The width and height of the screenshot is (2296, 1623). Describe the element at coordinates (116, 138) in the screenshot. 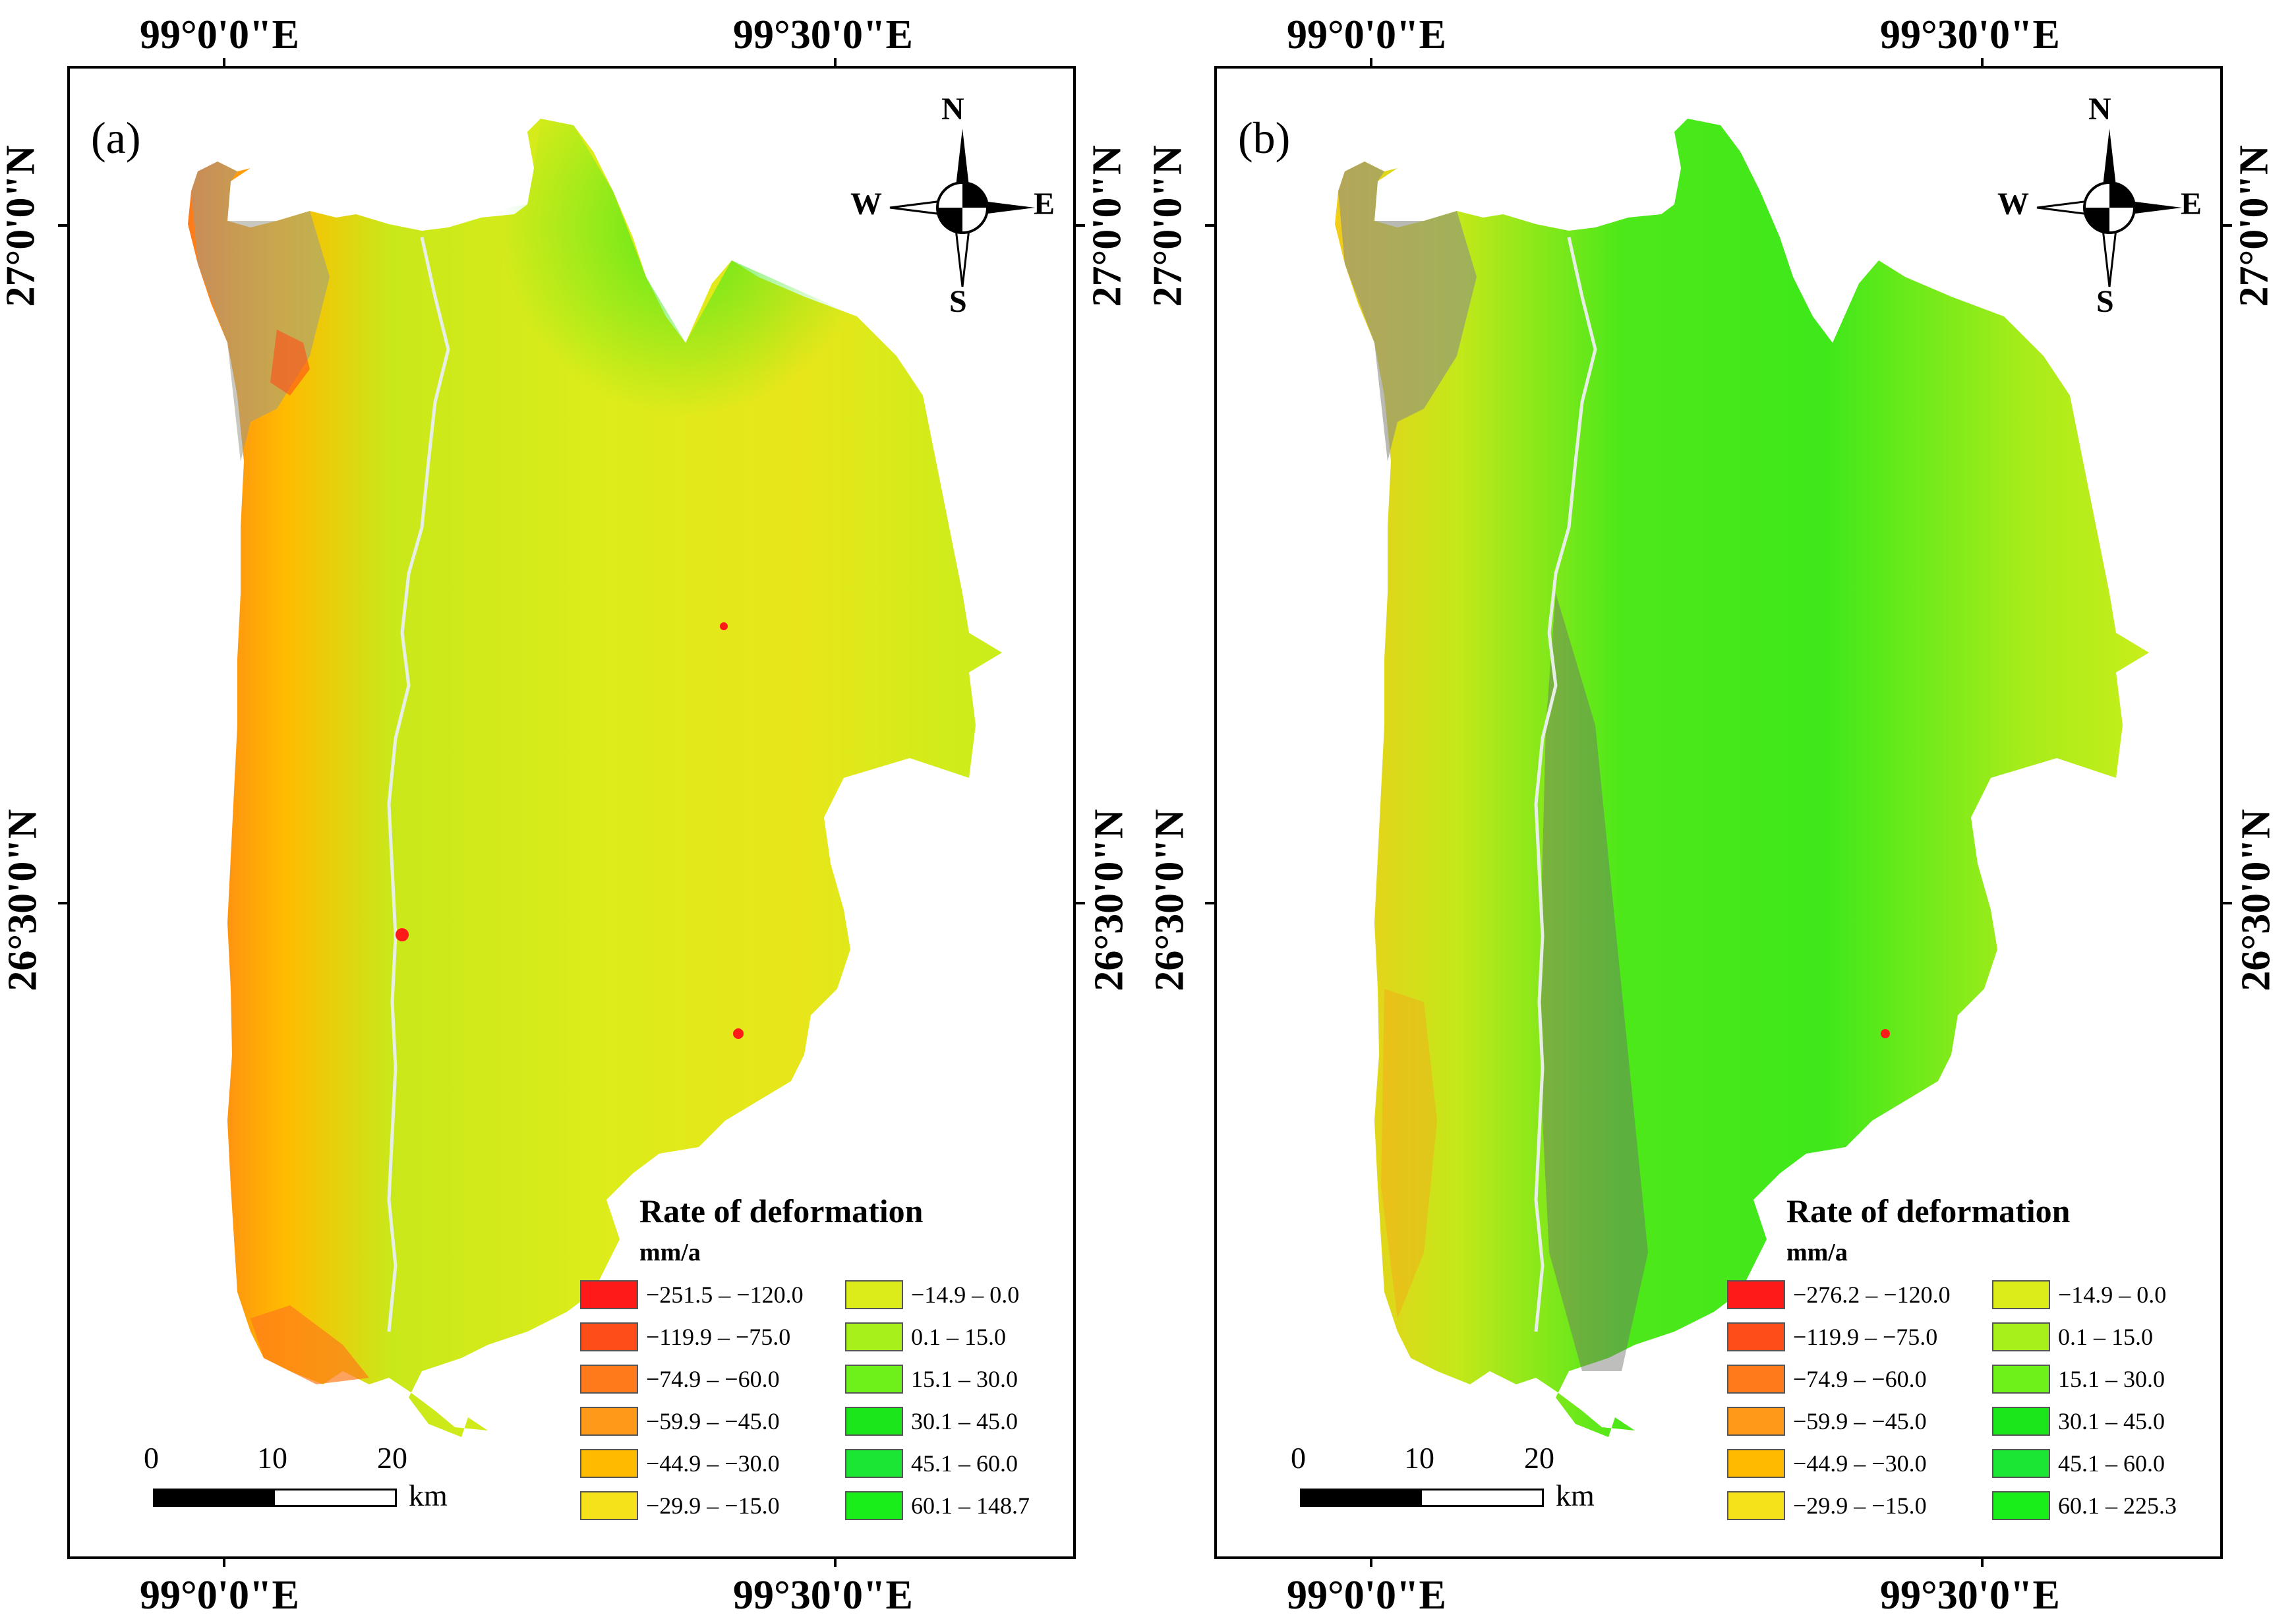

I see `panel-label: (a)` at that location.